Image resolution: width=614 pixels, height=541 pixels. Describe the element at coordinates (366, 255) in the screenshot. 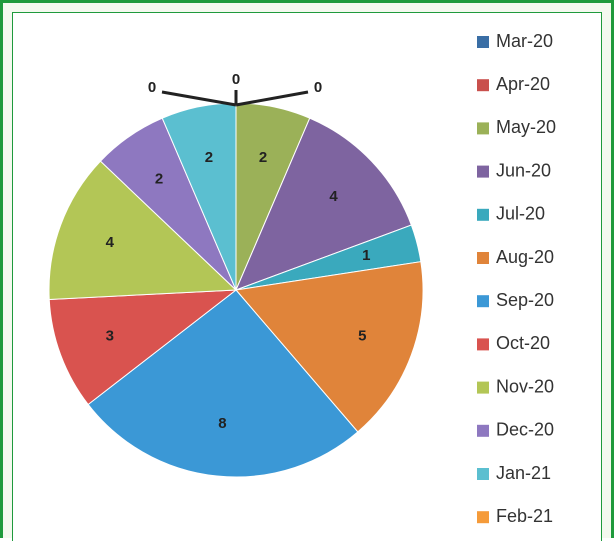

I see `data-label: 1` at that location.